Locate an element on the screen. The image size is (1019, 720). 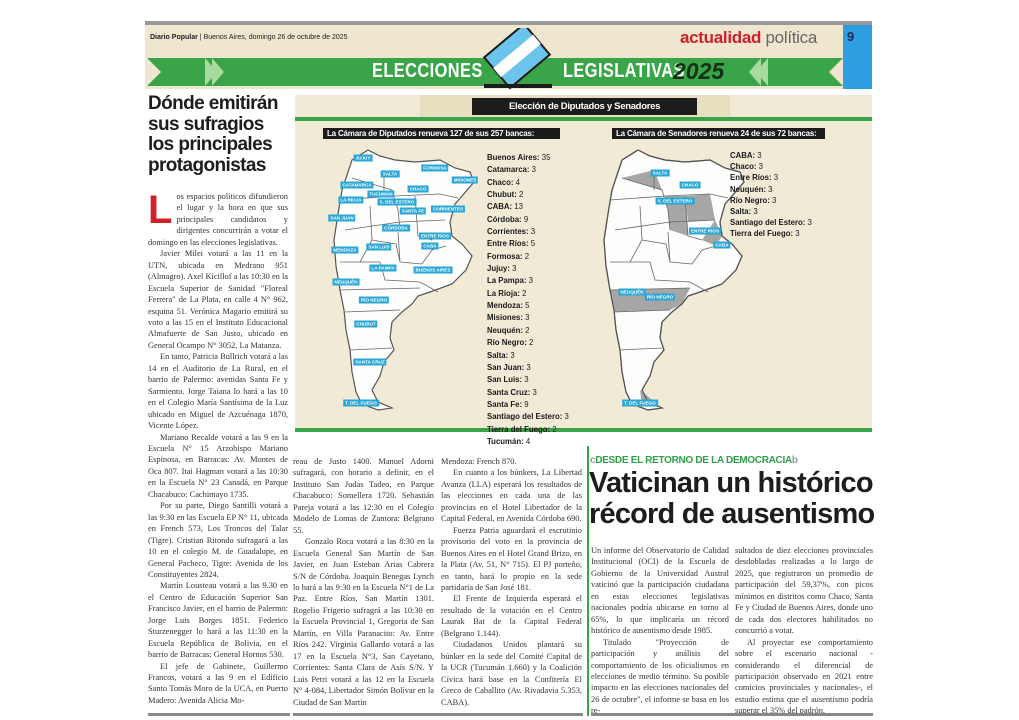
seat-item: Misiones: 3 is located at coordinates (528, 318).